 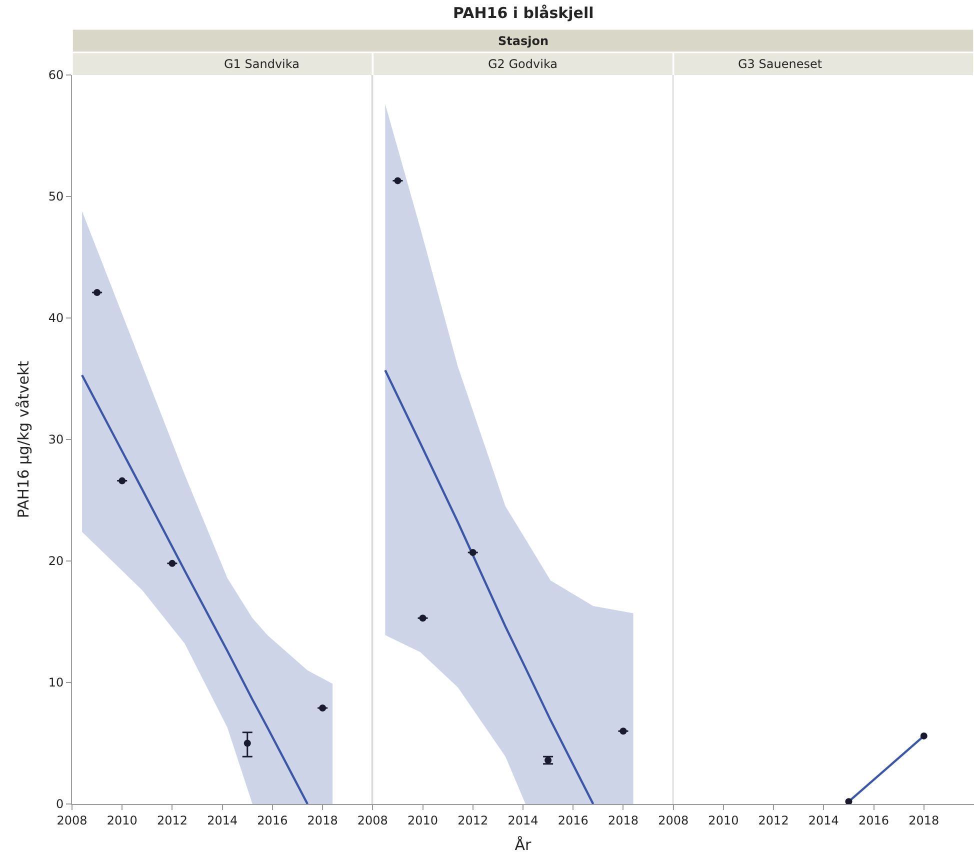 I want to click on y-tick-label: 60, so click(x=56, y=75).